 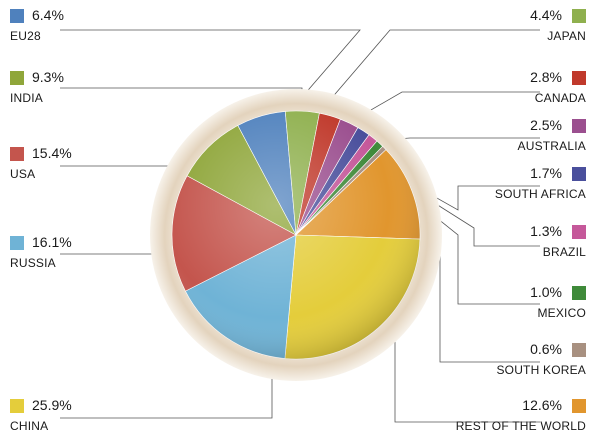 I want to click on label-south-africa: 1.7% SOUTH AFRICA, so click(x=540, y=184).